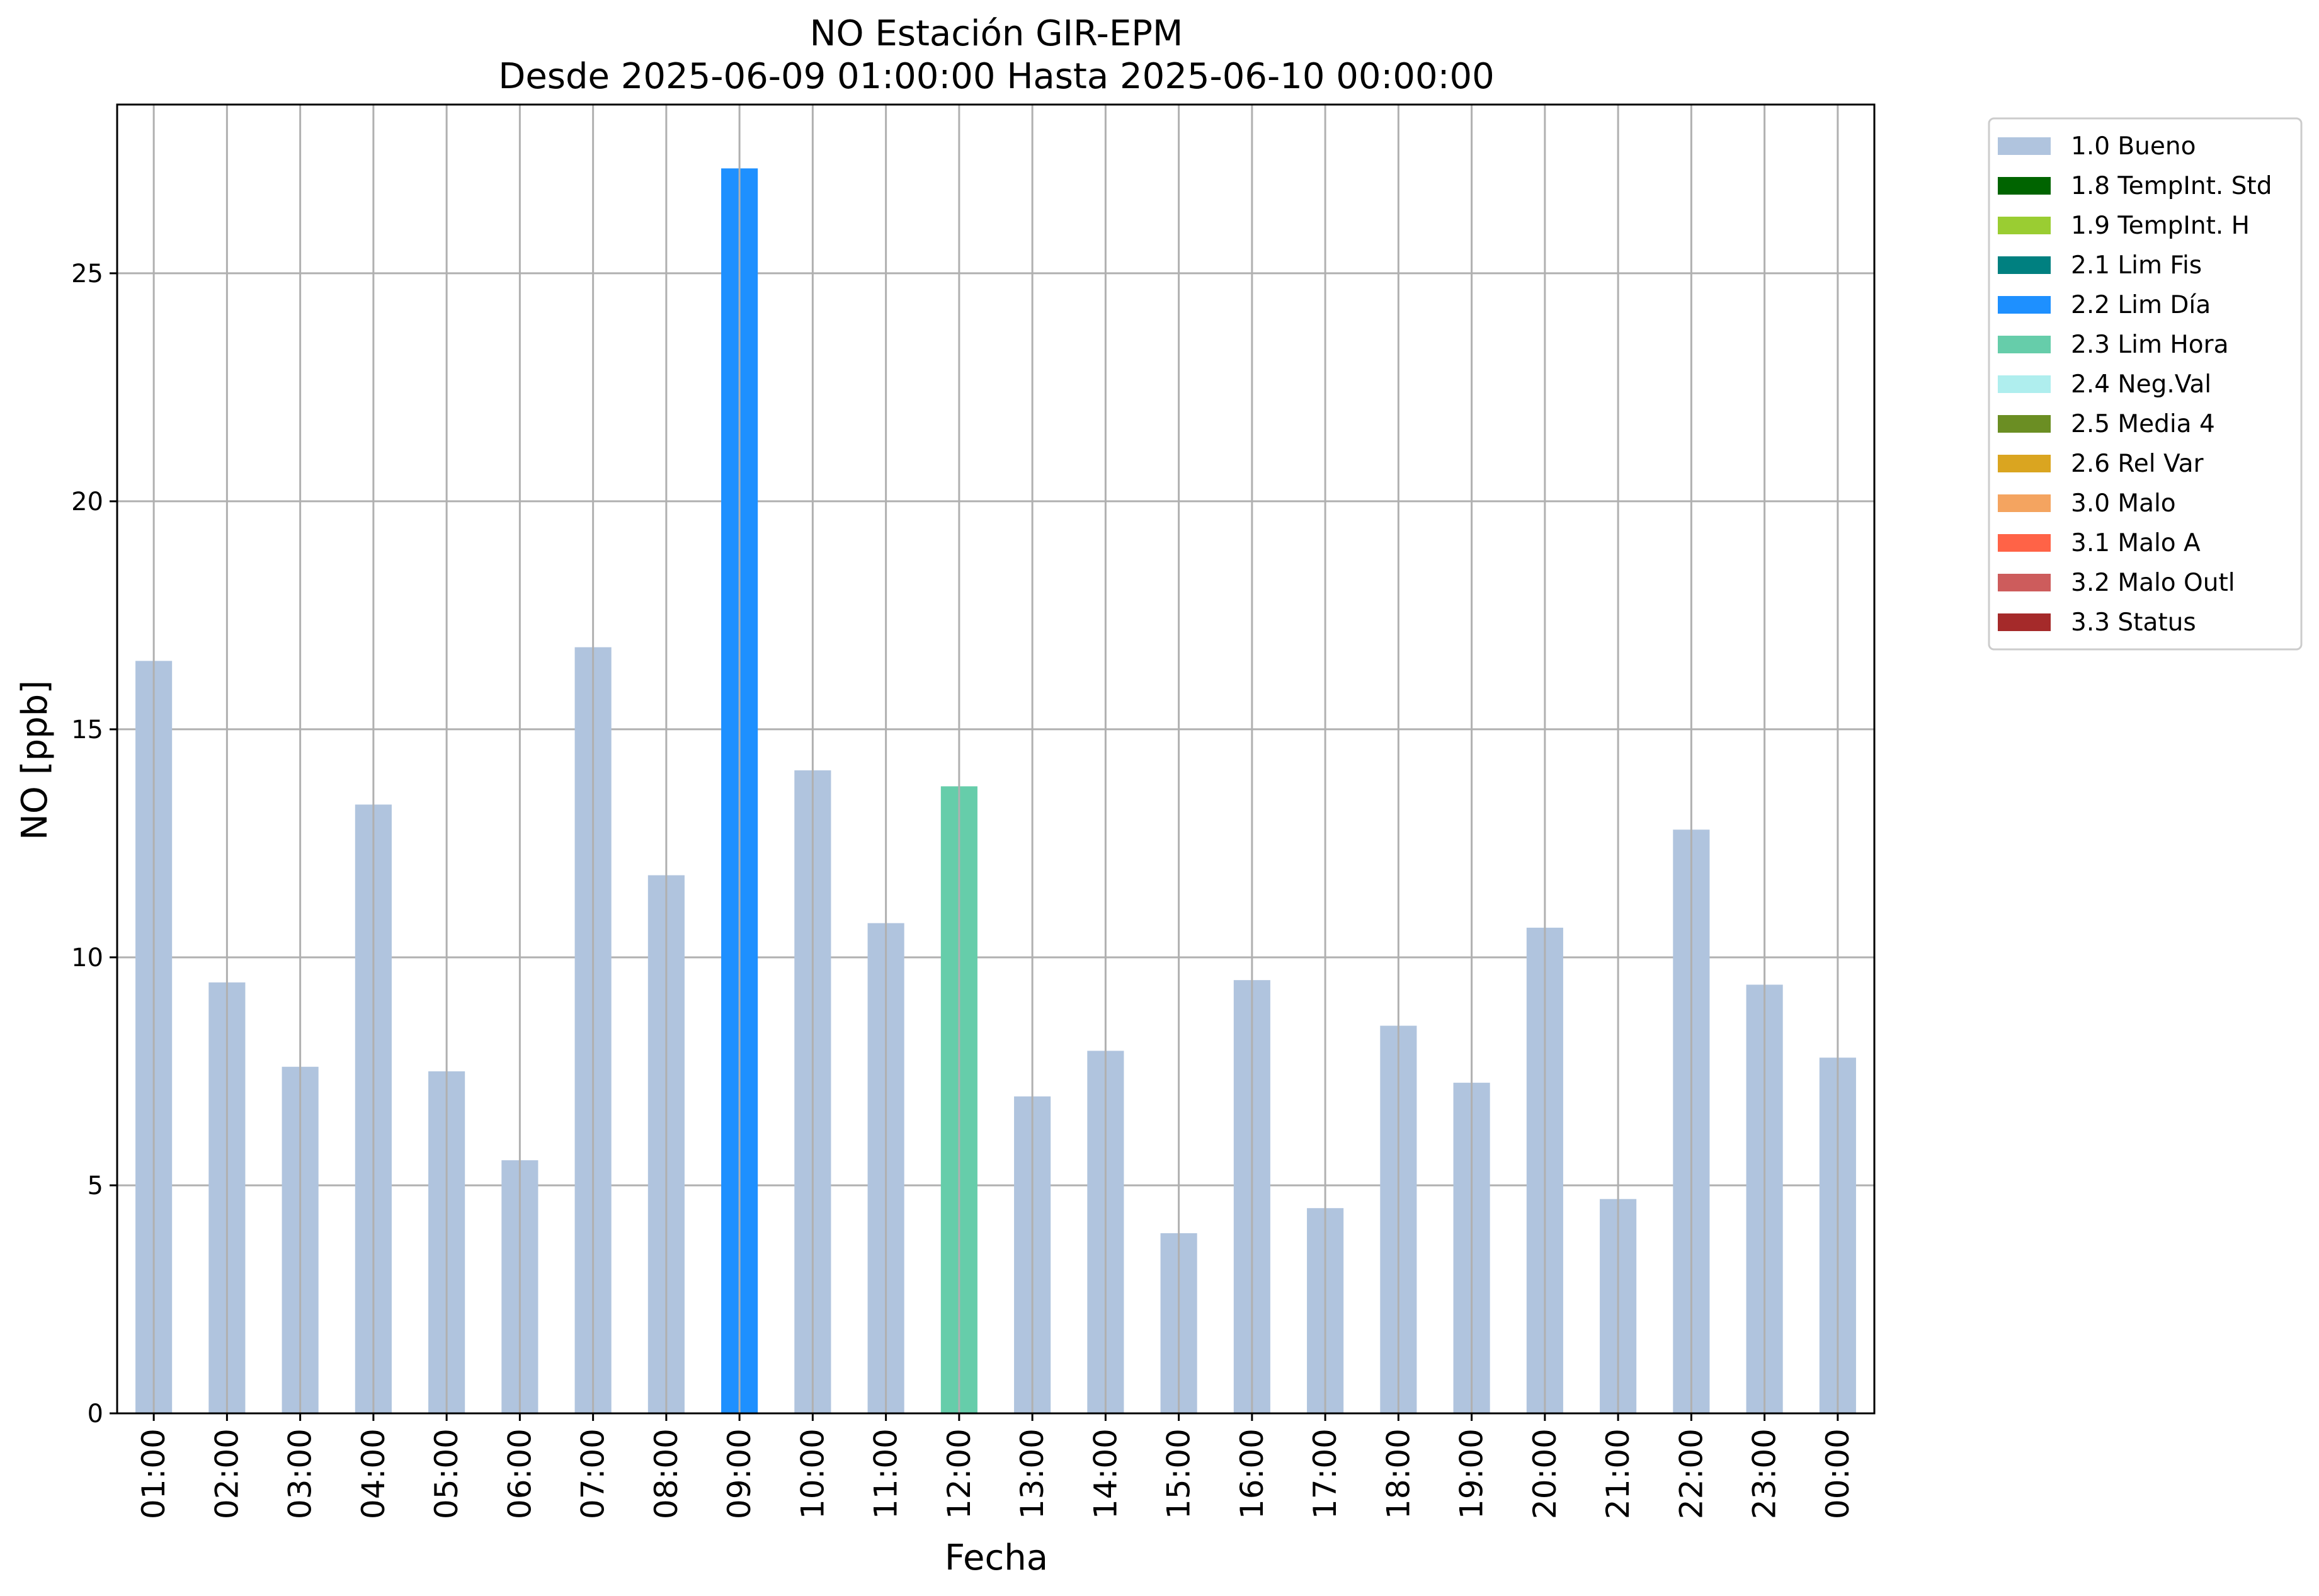 The height and width of the screenshot is (1596, 2319). Describe the element at coordinates (2153, 583) in the screenshot. I see `legend-label: 3.2 Malo Outl` at that location.